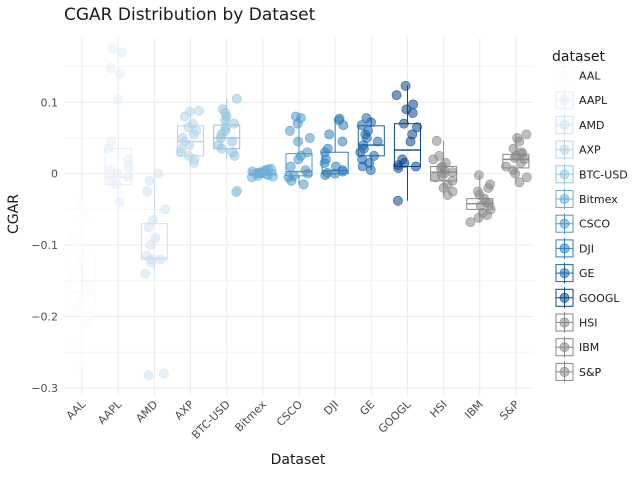 This screenshot has height=480, width=640. Describe the element at coordinates (474, 410) in the screenshot. I see `x-tick-label: IBM` at that location.